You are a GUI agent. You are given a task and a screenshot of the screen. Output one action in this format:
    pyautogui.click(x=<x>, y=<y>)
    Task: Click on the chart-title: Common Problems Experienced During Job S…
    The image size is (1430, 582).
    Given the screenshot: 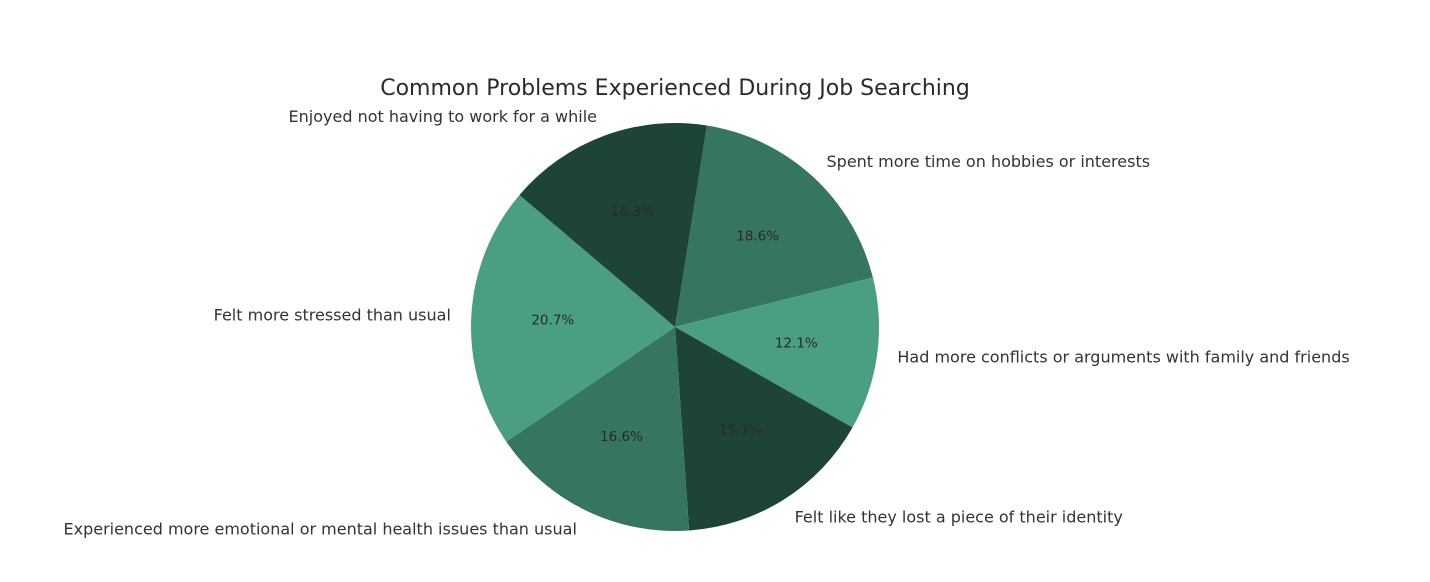 What is the action you would take?
    pyautogui.click(x=675, y=88)
    